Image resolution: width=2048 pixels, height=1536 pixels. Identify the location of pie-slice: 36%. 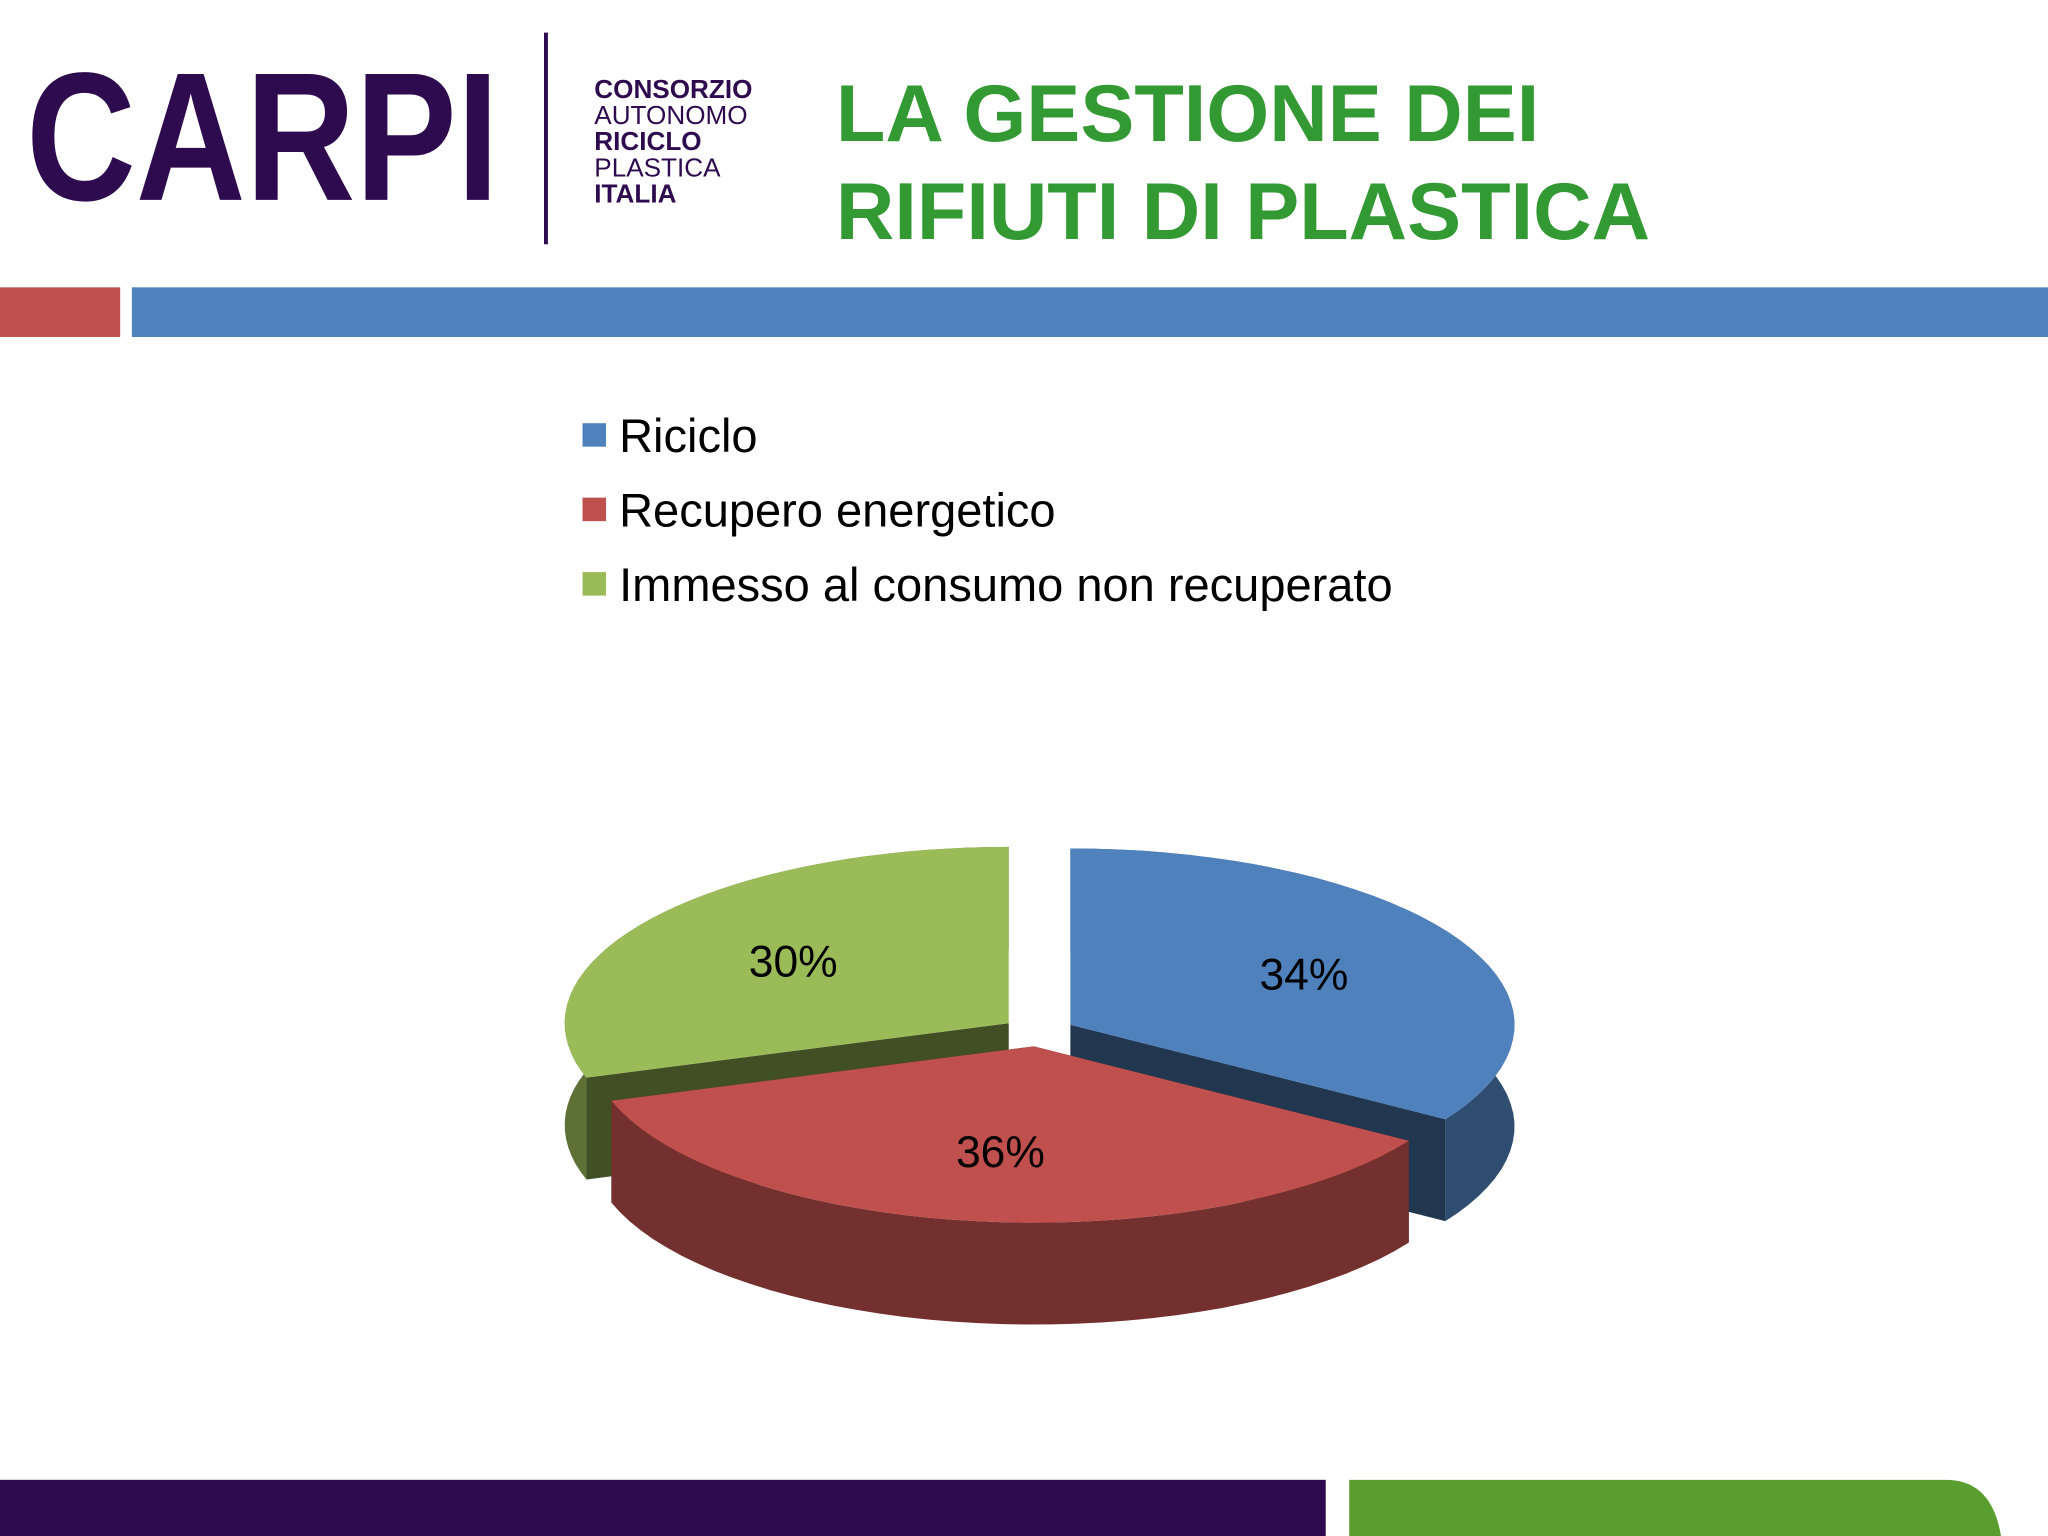
(1010, 1185).